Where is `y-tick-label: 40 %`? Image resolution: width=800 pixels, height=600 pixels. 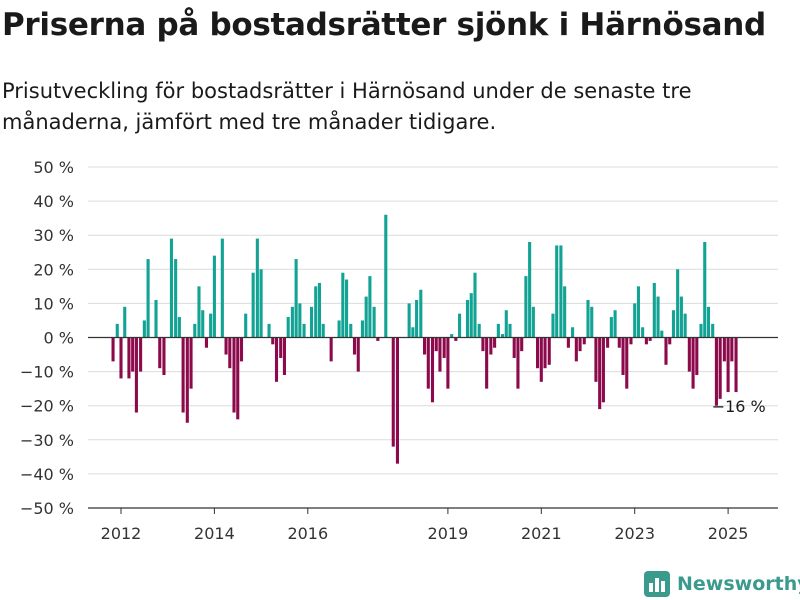
y-tick-label: 40 % is located at coordinates (53, 201).